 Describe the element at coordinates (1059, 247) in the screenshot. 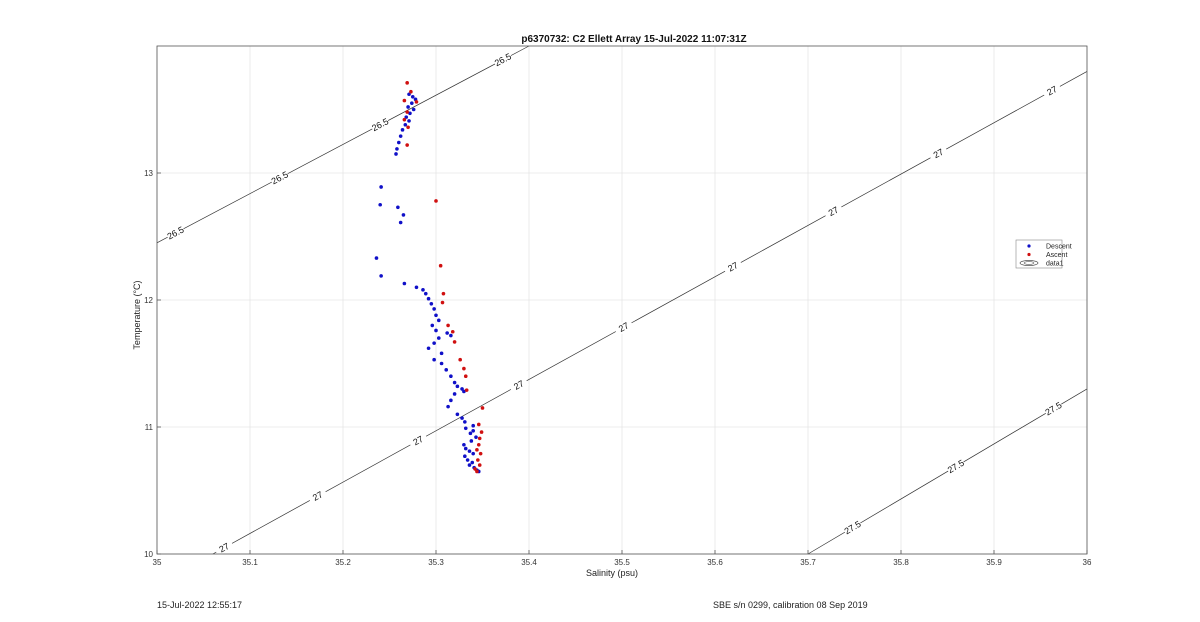

I see `legend-descent-label: Descent` at that location.